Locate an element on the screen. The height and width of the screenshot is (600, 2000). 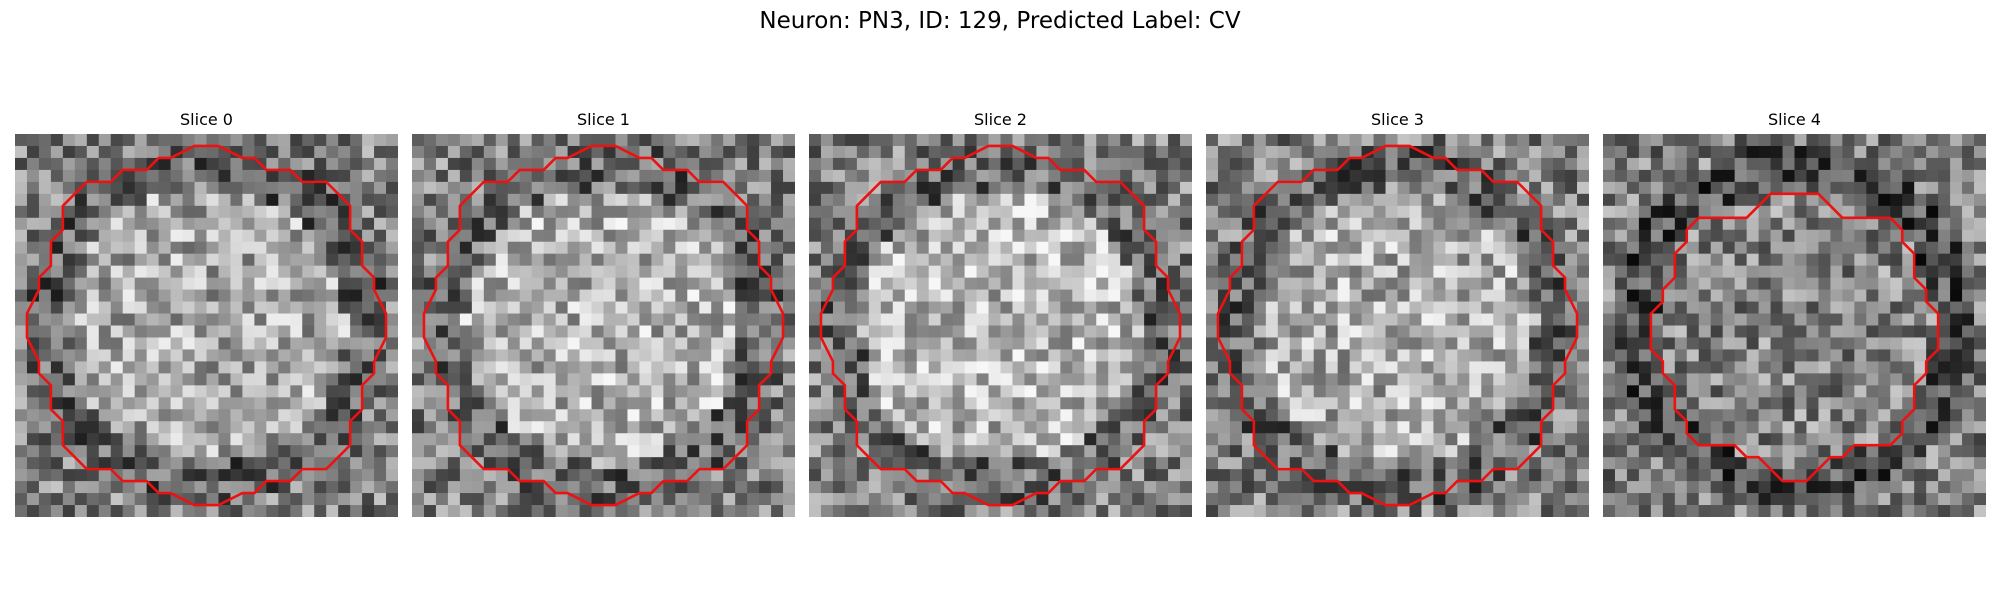
slice-panel-2: Slice 2 is located at coordinates (1000, 313).